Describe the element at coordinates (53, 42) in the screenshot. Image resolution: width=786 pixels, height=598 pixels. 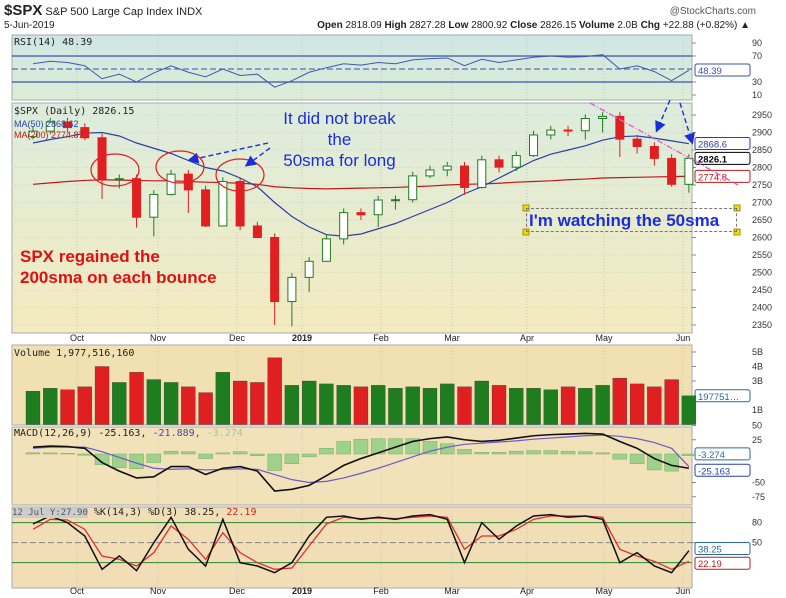
I see `rsi-legend: RSI(14) 48.39` at that location.